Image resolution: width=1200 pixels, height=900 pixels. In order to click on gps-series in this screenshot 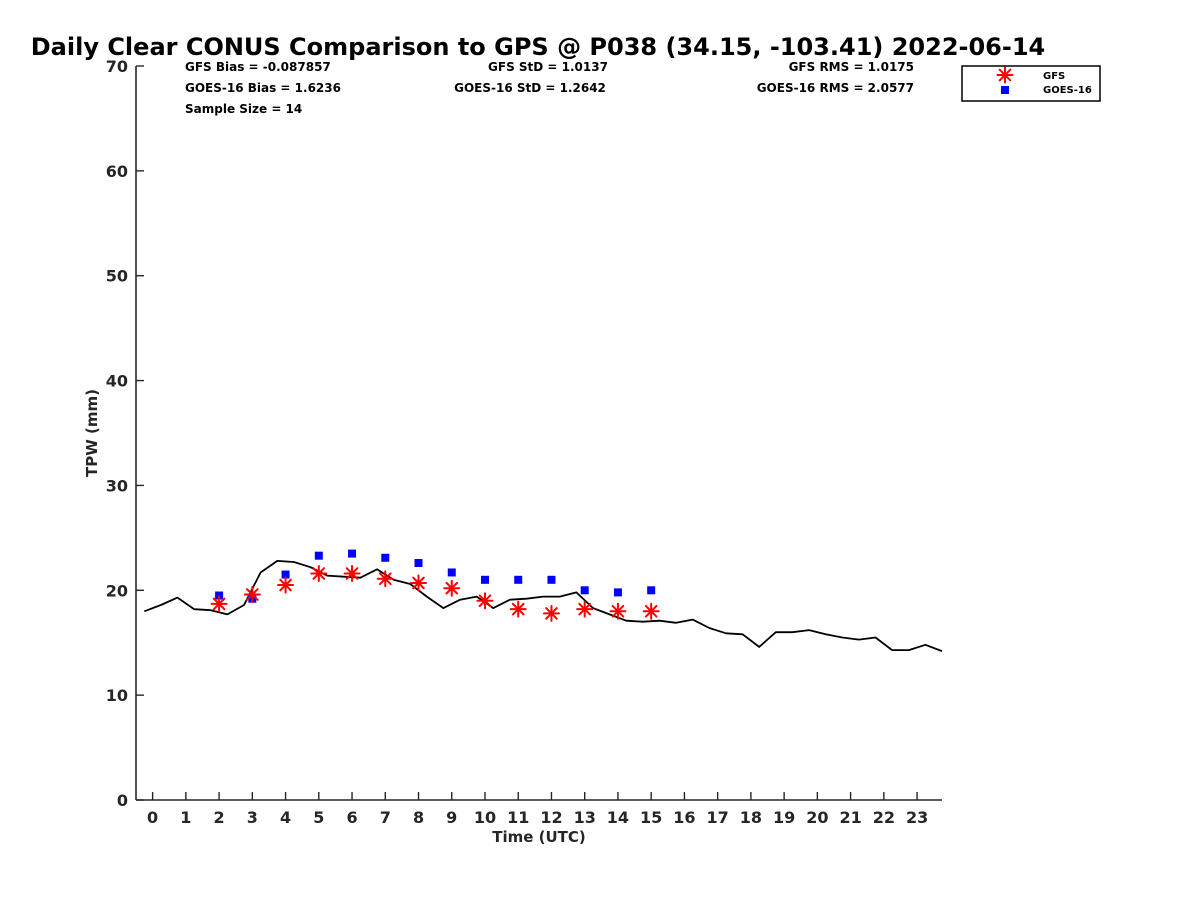, I will do `click(543, 606)`.